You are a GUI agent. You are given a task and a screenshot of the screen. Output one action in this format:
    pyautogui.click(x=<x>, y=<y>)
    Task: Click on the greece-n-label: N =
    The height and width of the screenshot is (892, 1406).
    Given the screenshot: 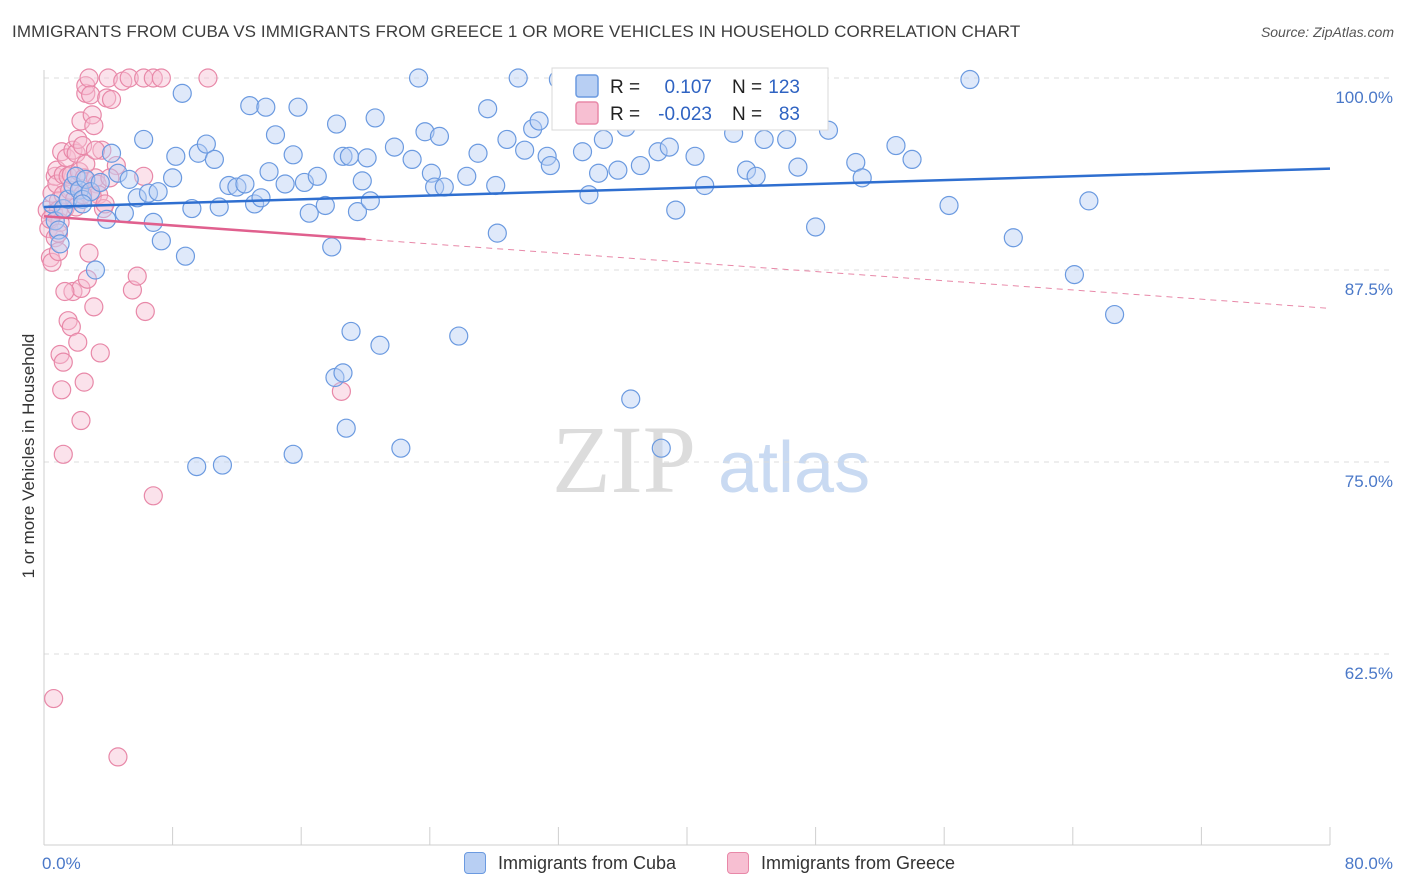 What is the action you would take?
    pyautogui.click(x=747, y=114)
    